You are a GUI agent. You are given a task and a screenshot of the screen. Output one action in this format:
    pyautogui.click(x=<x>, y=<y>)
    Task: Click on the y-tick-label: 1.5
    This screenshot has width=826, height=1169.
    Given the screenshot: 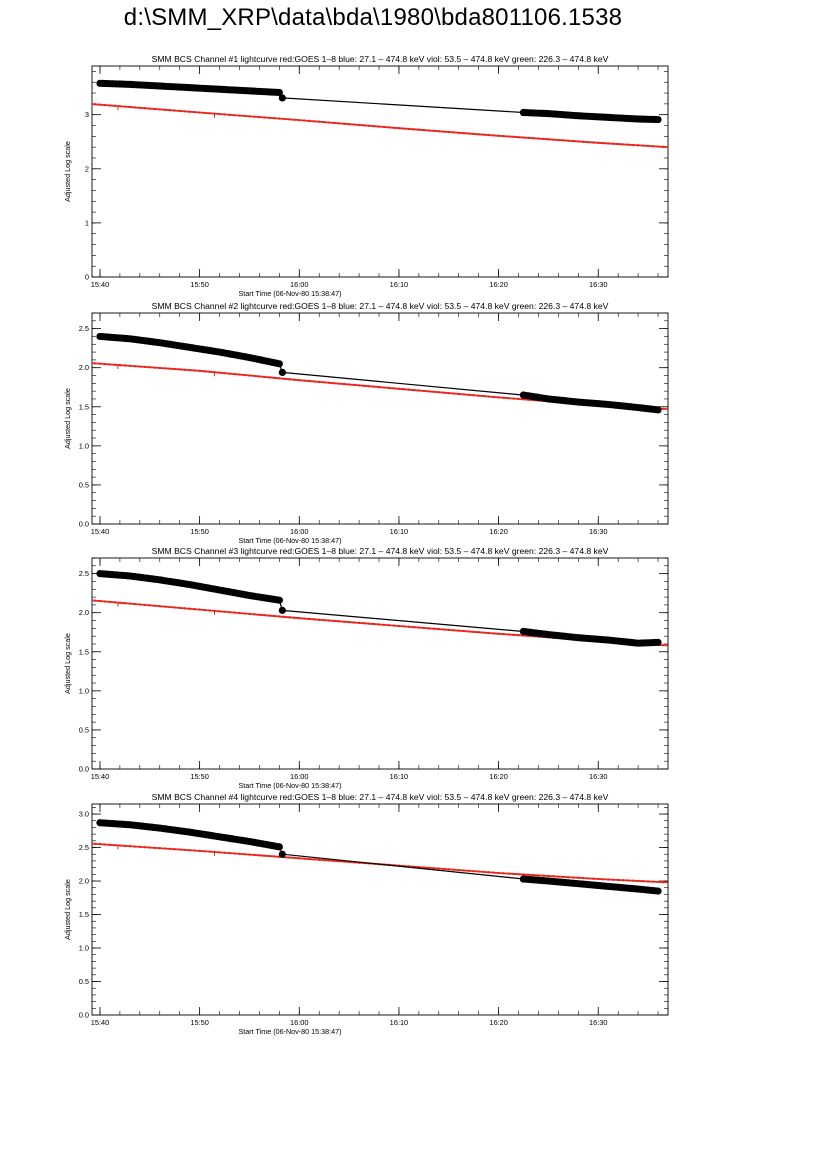 What is the action you would take?
    pyautogui.click(x=84, y=651)
    